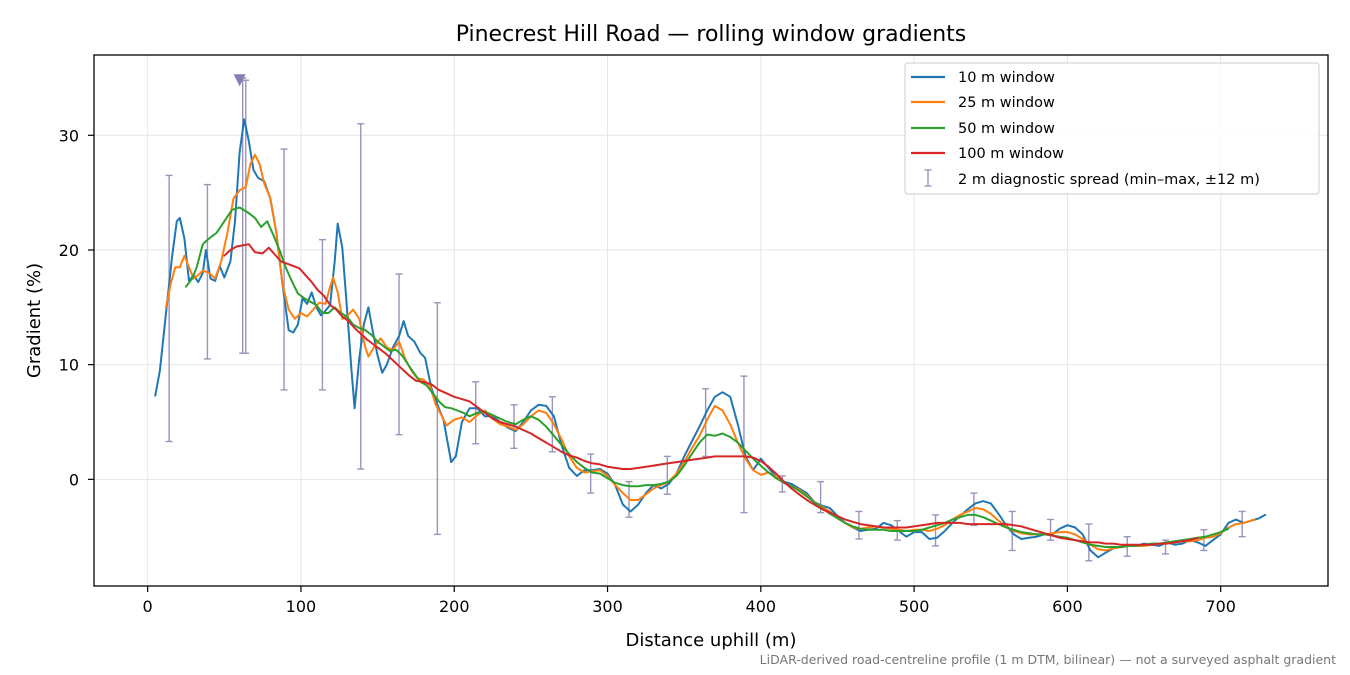 Image resolution: width=1350 pixels, height=675 pixels. I want to click on x-tick-label: 0, so click(148, 606).